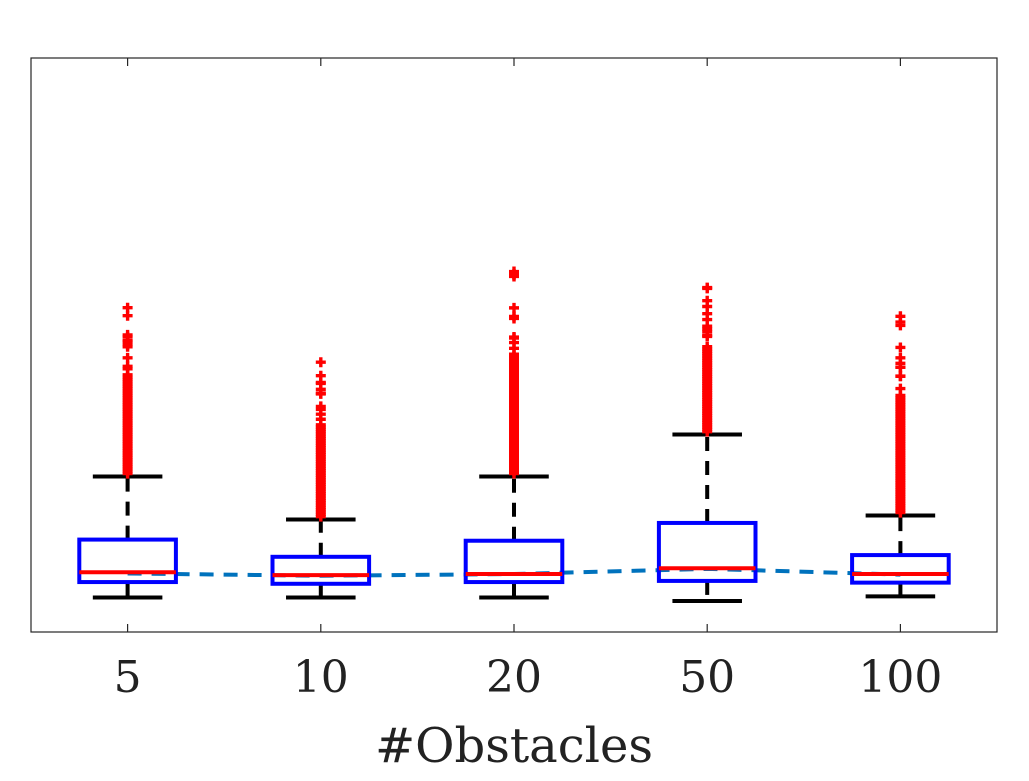 This screenshot has width=1029, height=781. What do you see at coordinates (900, 677) in the screenshot?
I see `x-tick-label: 100` at bounding box center [900, 677].